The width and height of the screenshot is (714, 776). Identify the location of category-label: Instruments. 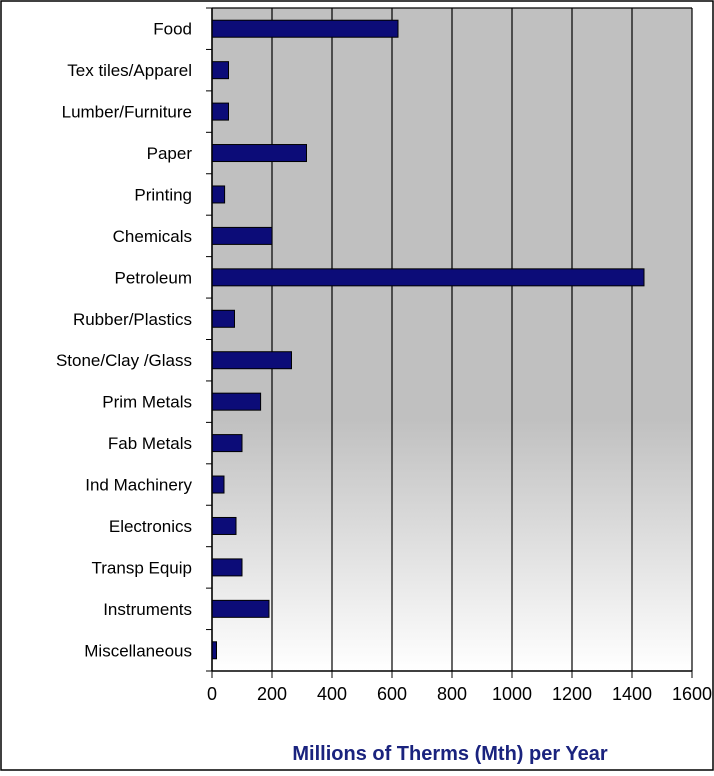
(147, 609).